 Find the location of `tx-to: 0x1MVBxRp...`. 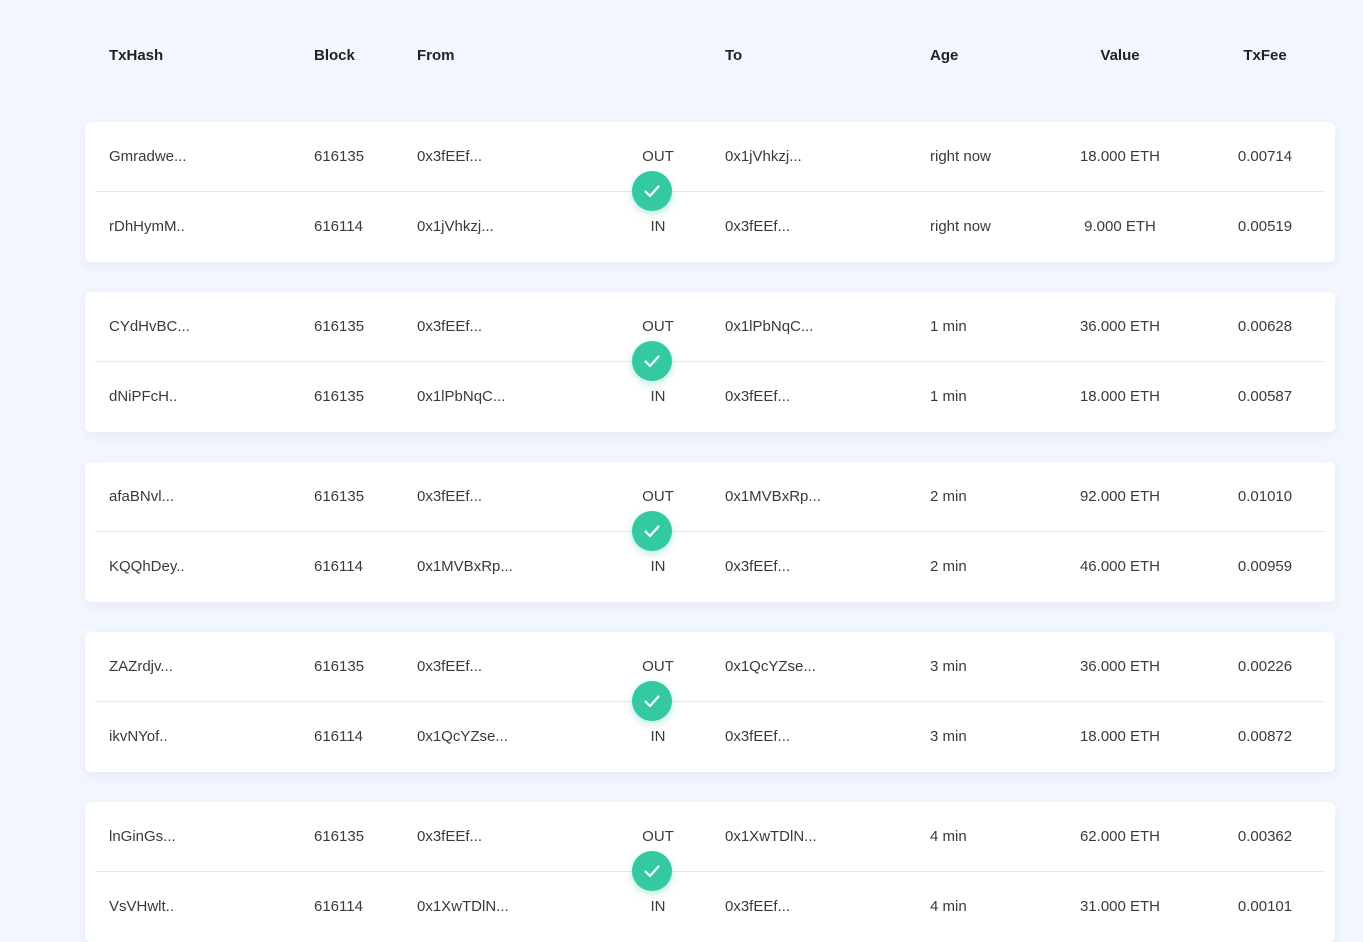

tx-to: 0x1MVBxRp... is located at coordinates (773, 496).